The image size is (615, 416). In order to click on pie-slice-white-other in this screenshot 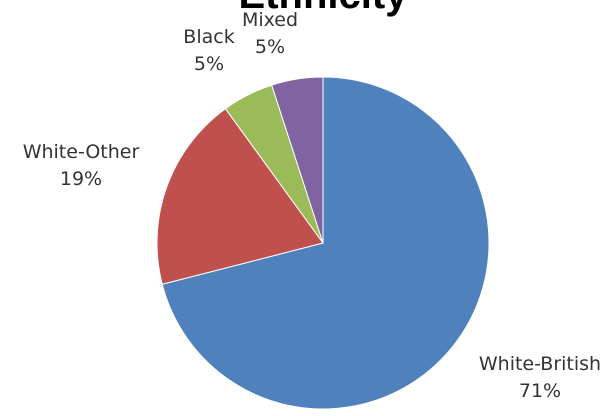, I will do `click(240, 196)`.